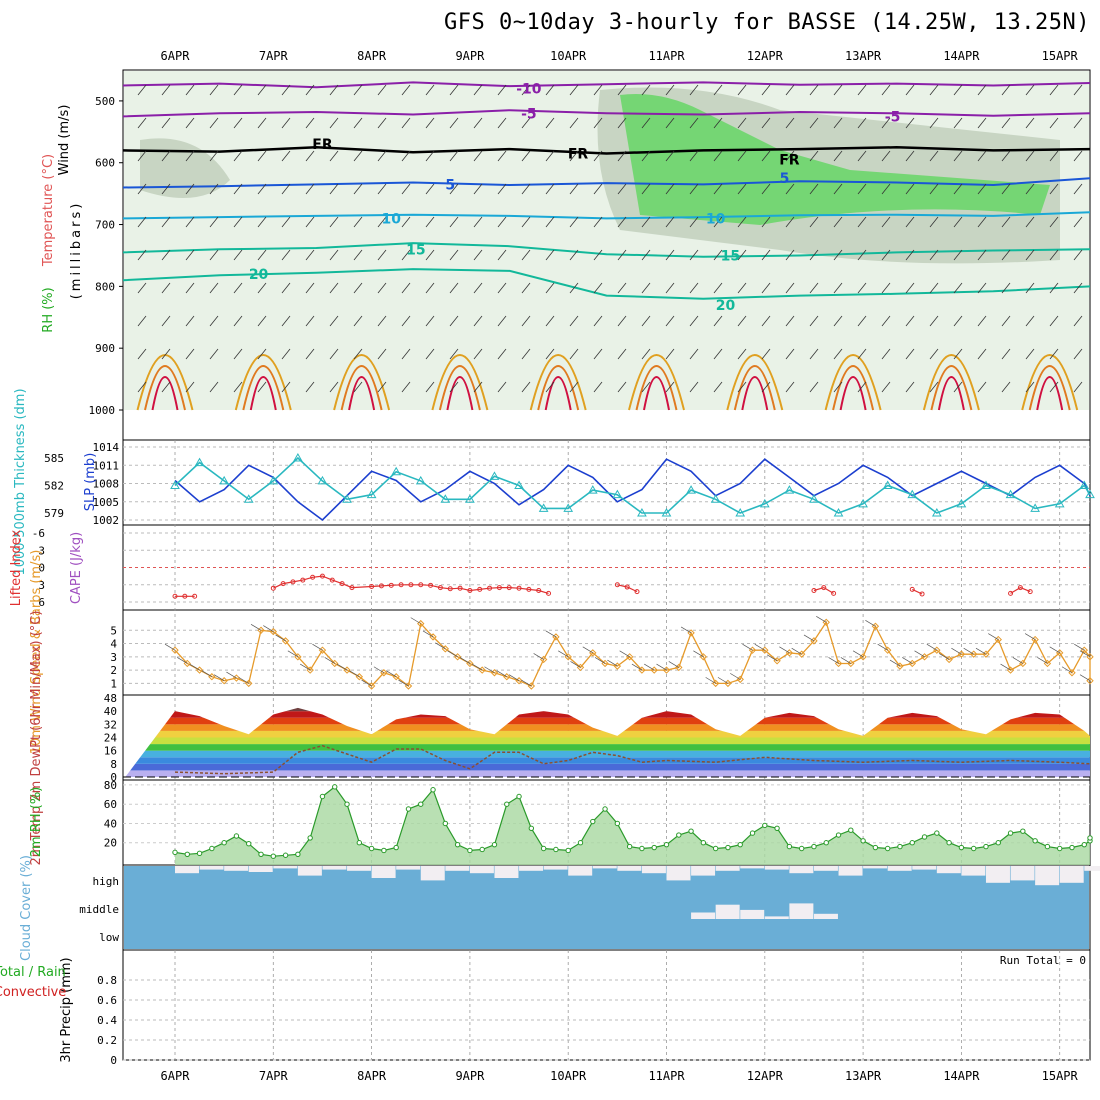  I want to click on isotherm-label: 10, so click(716, 219).